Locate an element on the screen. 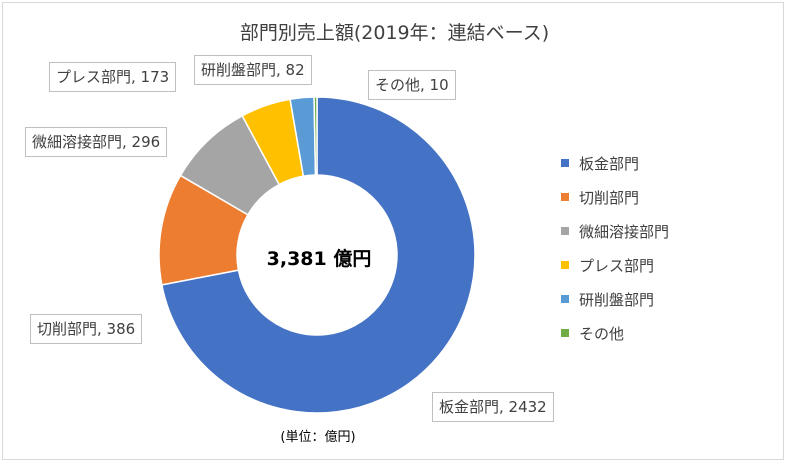 The width and height of the screenshot is (789, 464). legend-item: プレス部門 is located at coordinates (615, 265).